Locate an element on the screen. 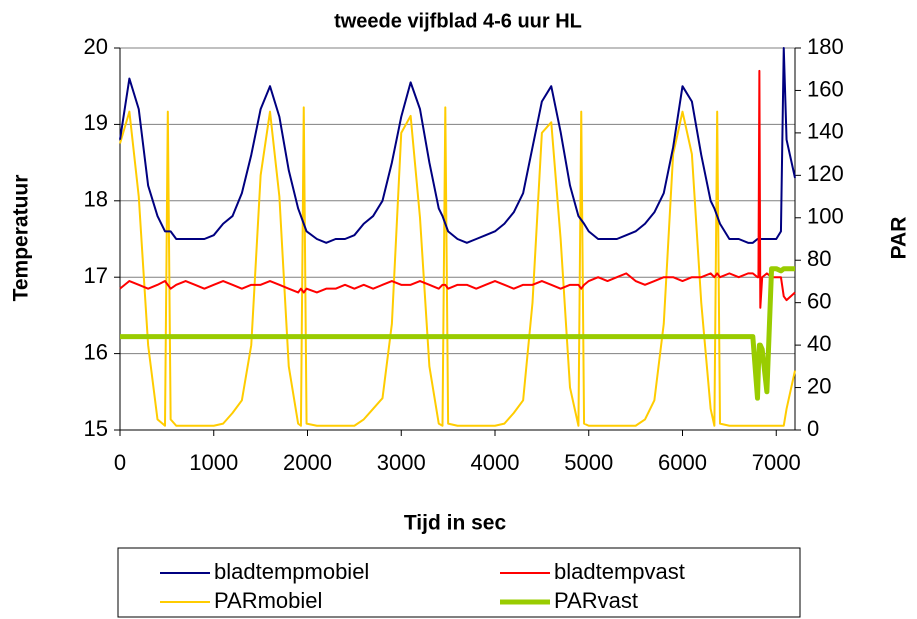  legend-label: PARmobiel is located at coordinates (268, 600).